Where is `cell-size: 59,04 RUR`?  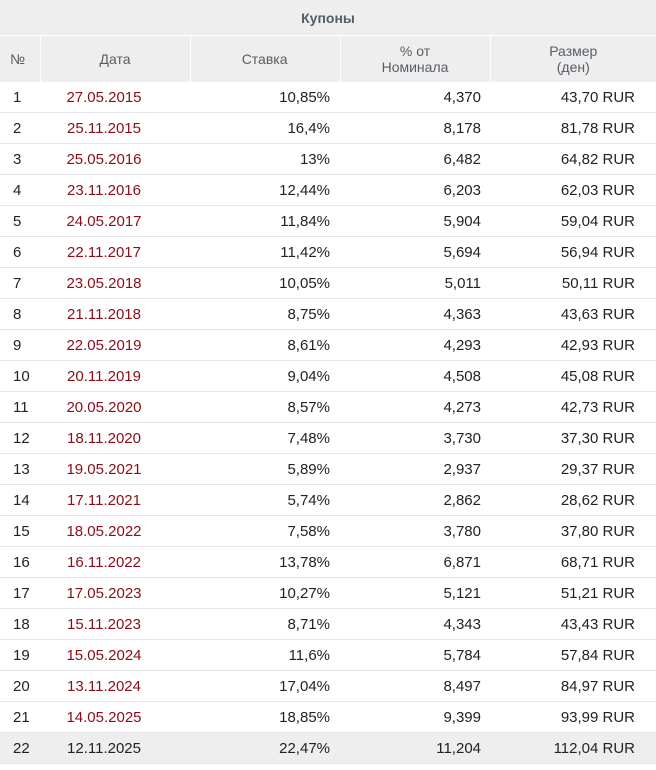
cell-size: 59,04 RUR is located at coordinates (573, 221).